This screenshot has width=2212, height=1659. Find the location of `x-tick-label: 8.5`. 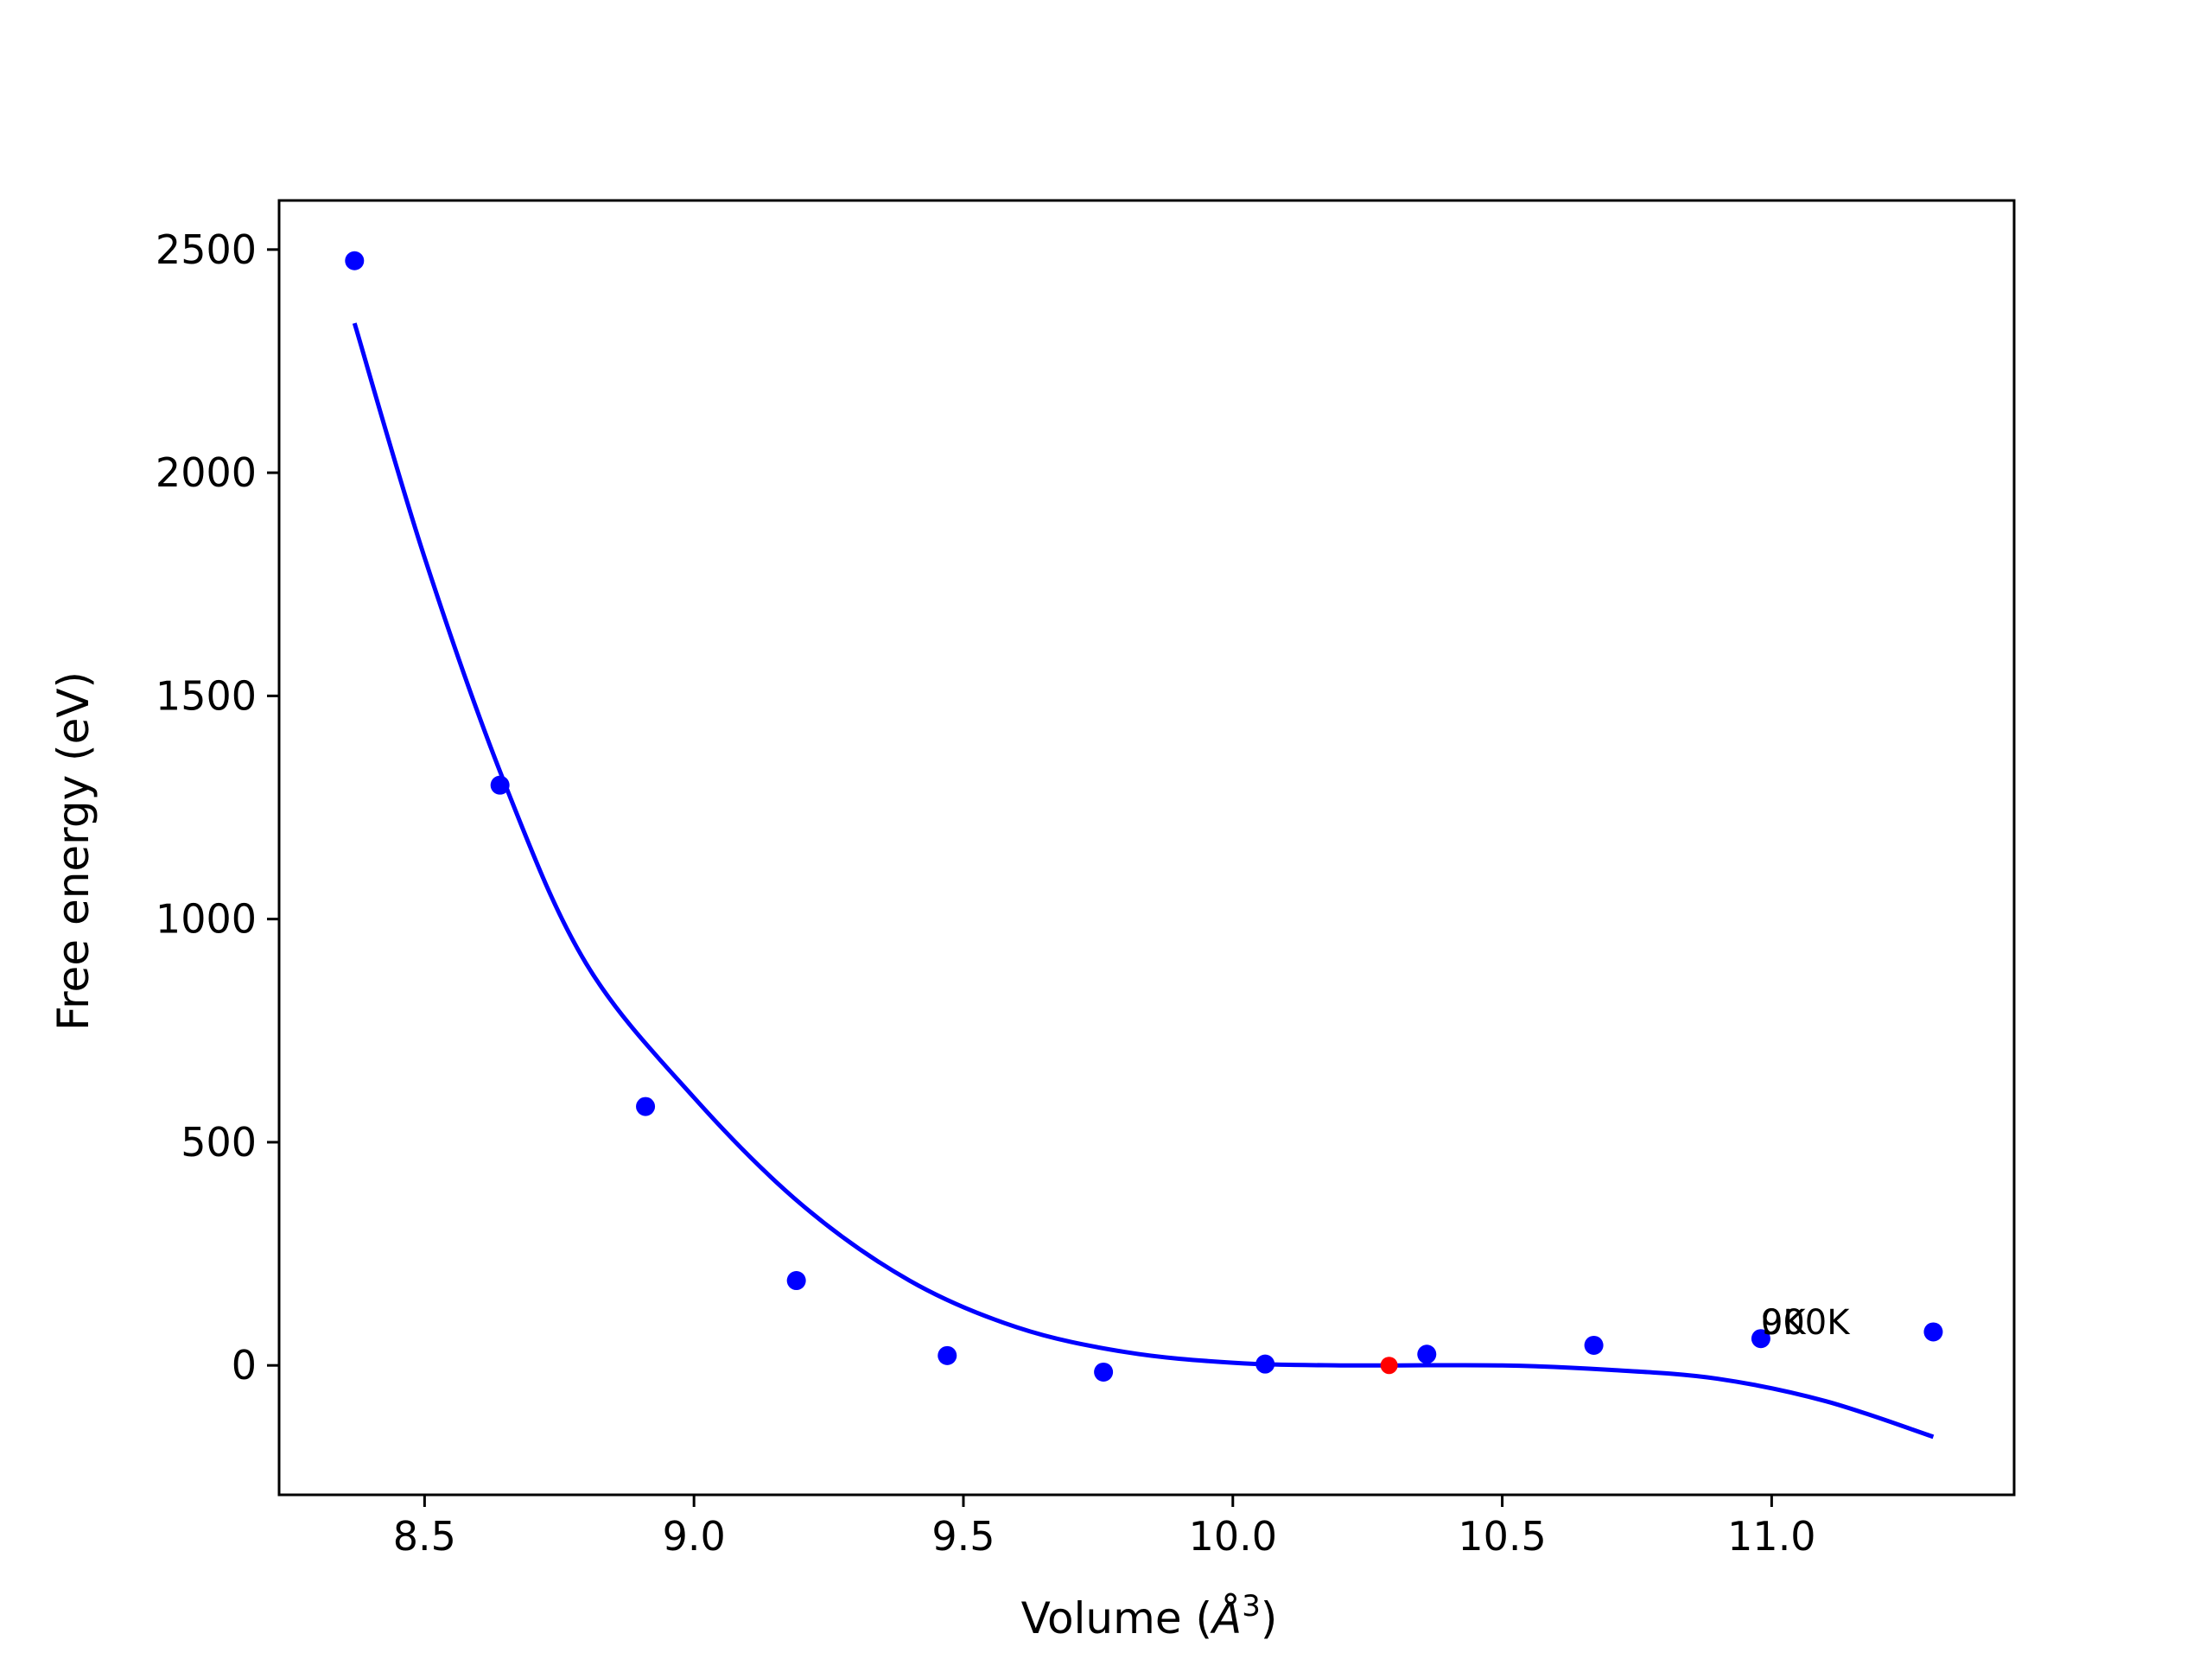

x-tick-label: 8.5 is located at coordinates (424, 1536).